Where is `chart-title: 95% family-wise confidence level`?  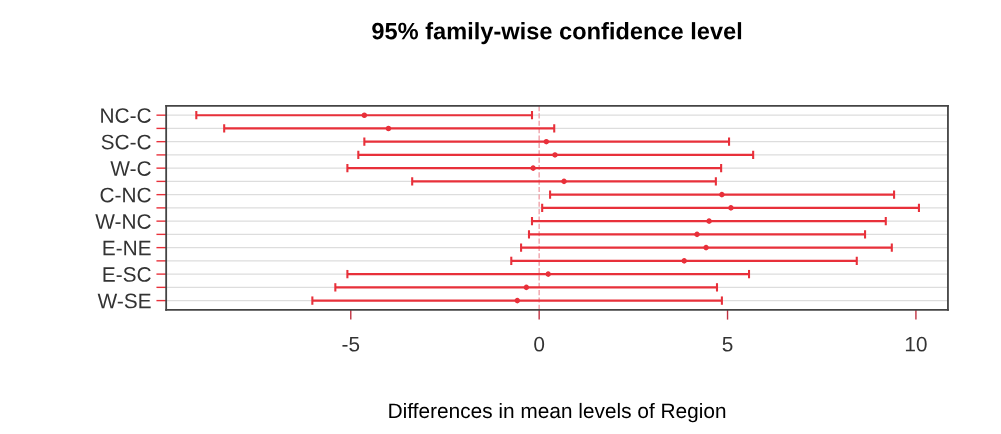 chart-title: 95% family-wise confidence level is located at coordinates (557, 33).